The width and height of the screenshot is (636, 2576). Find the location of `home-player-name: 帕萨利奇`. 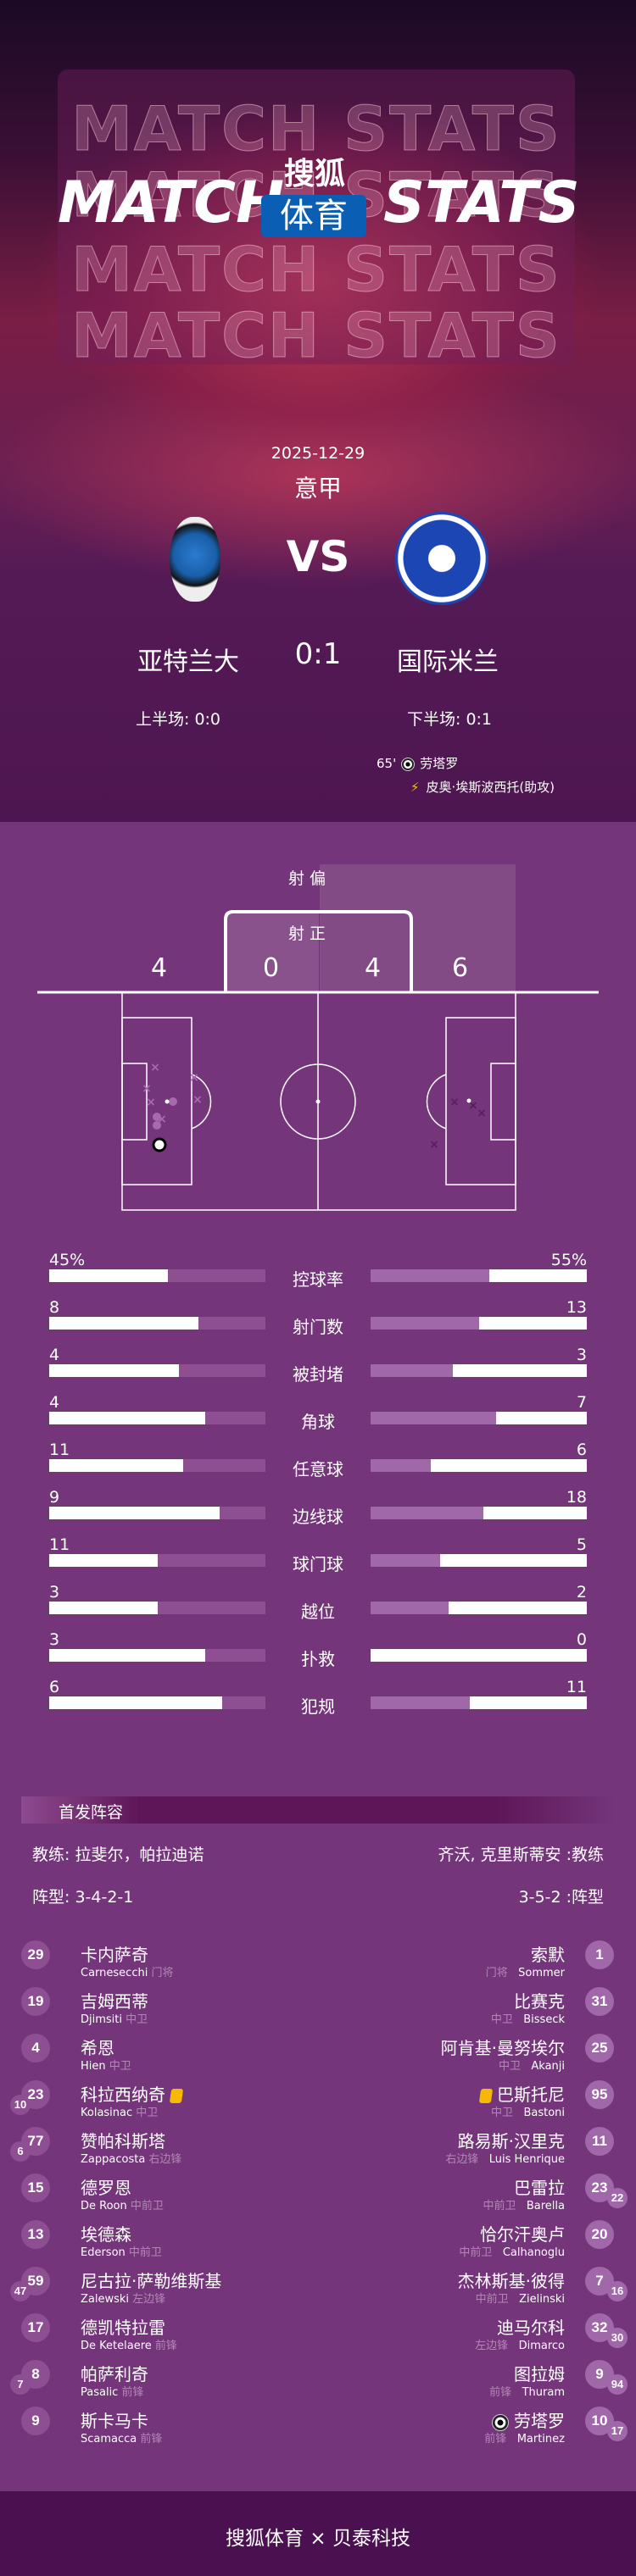

home-player-name: 帕萨利奇 is located at coordinates (114, 2373).